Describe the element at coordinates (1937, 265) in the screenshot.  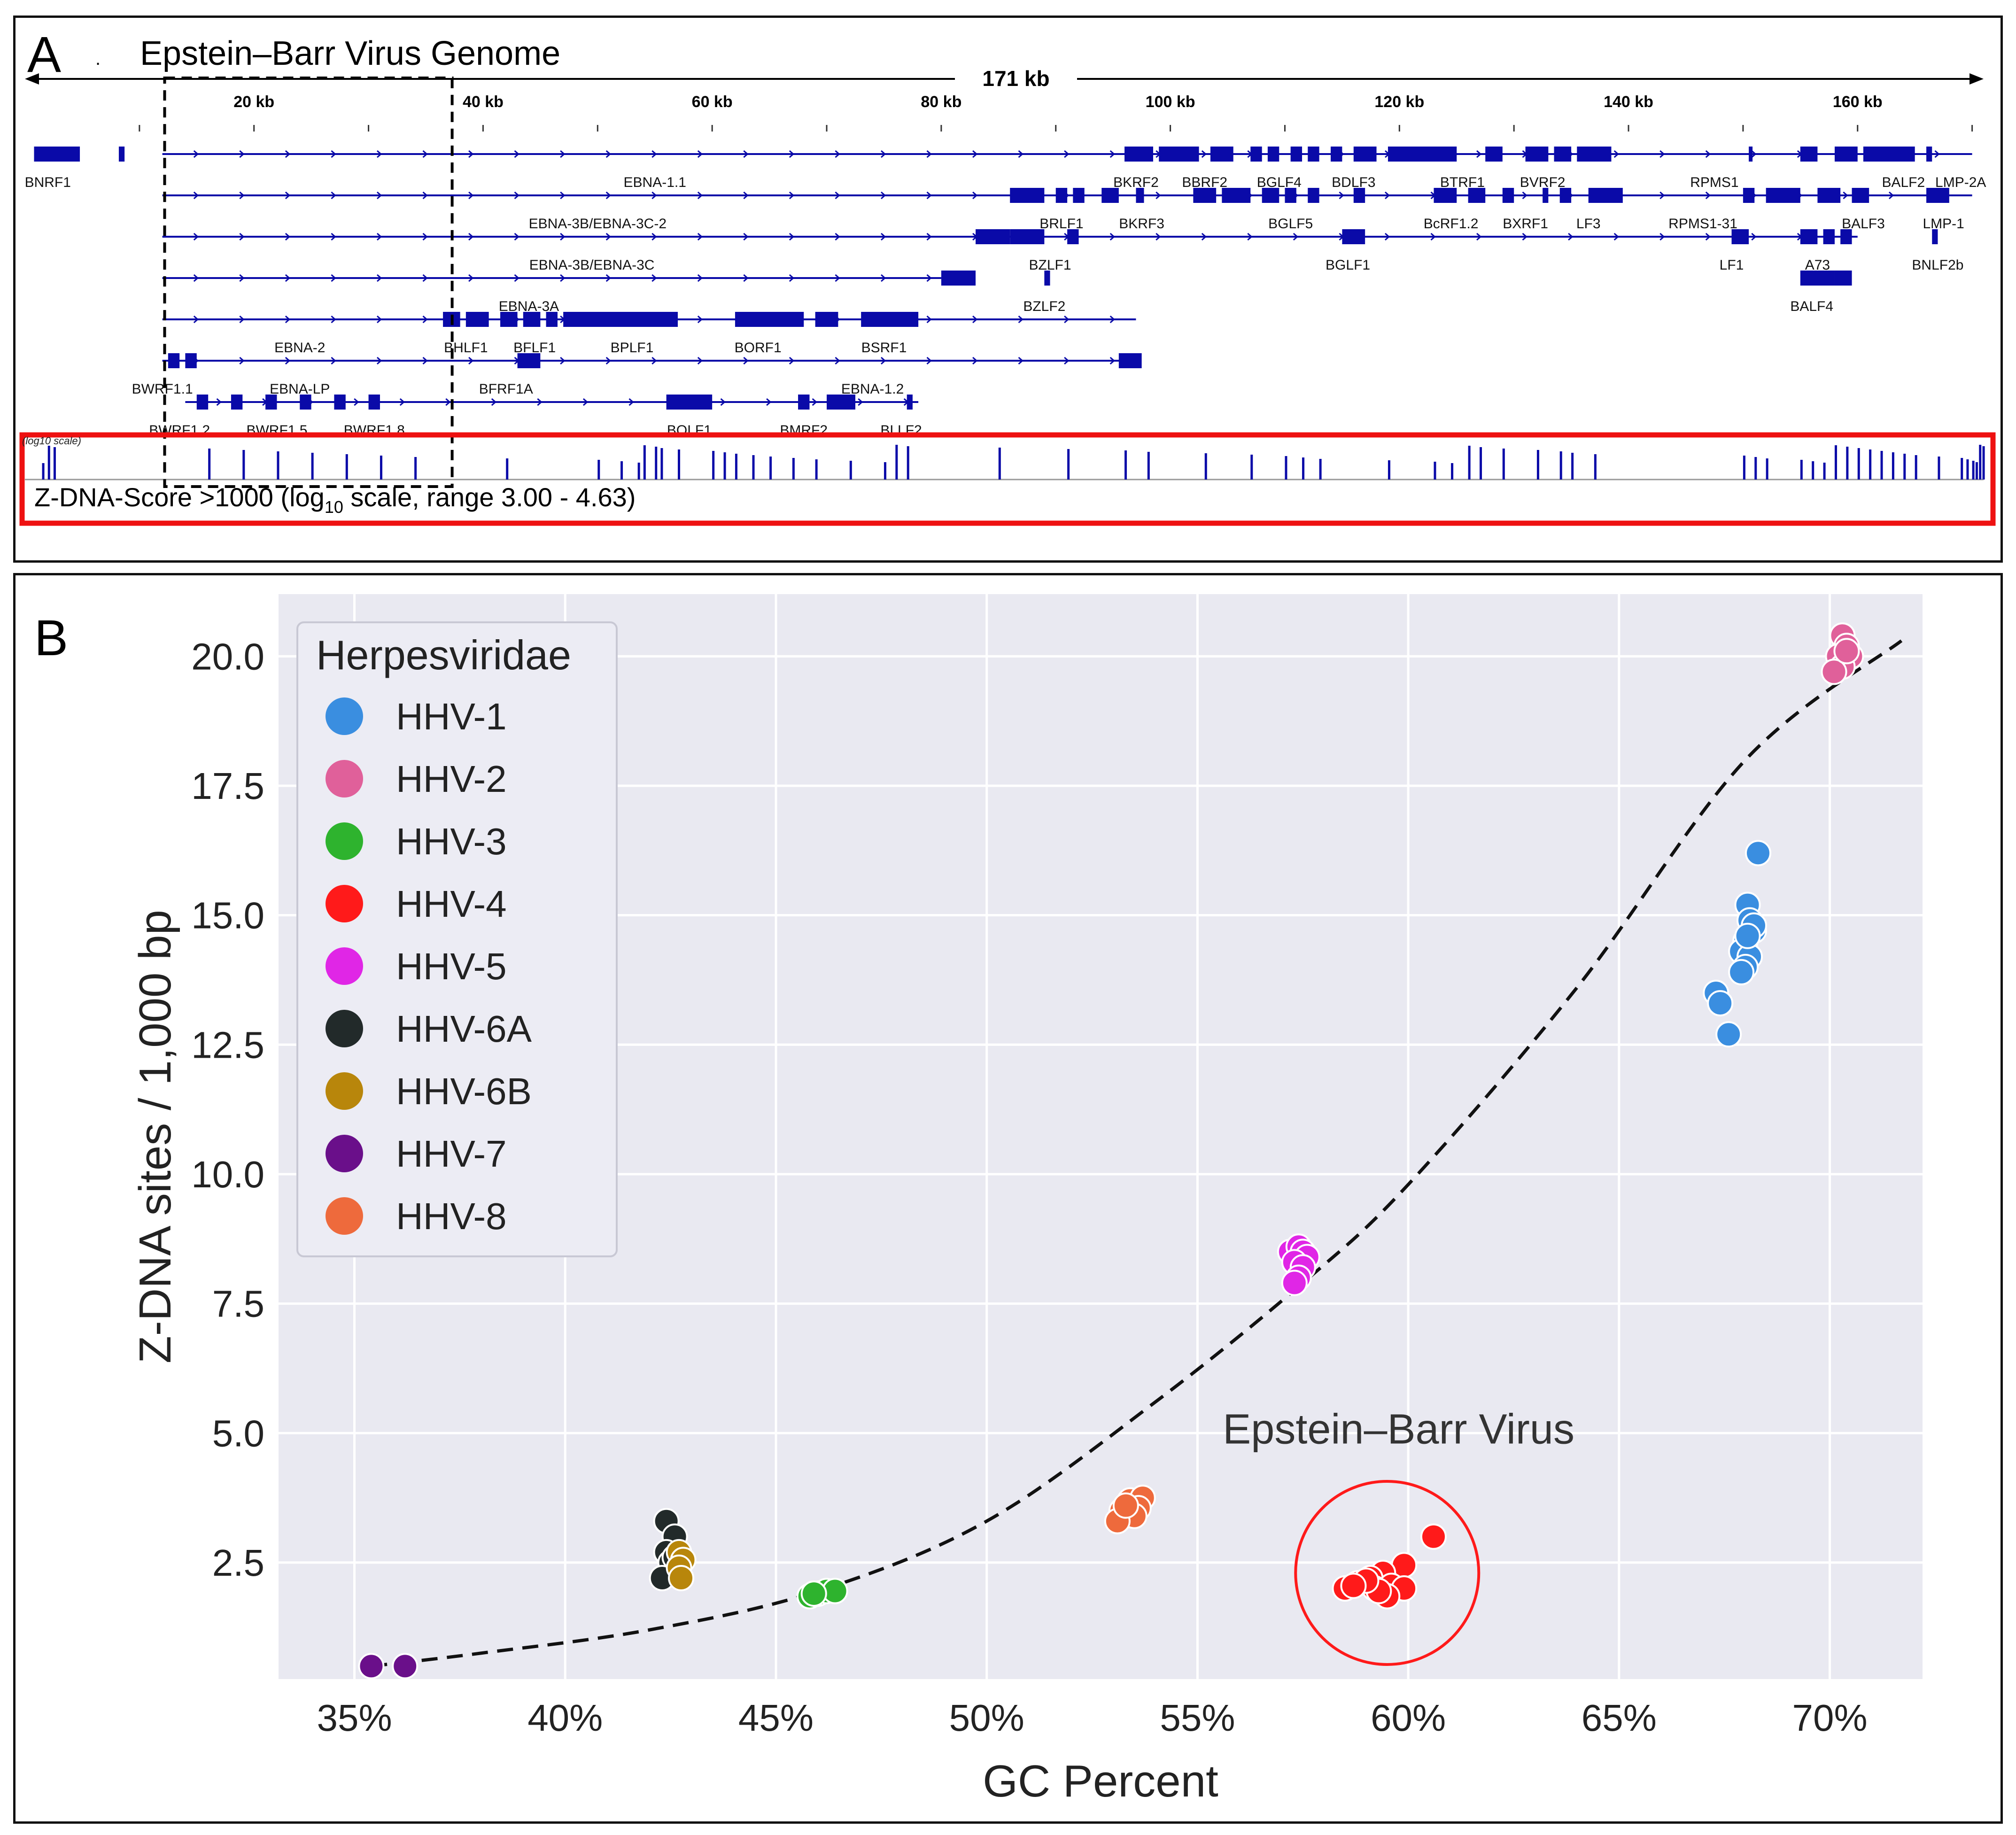
I see `gene-label: BNLF2b` at that location.